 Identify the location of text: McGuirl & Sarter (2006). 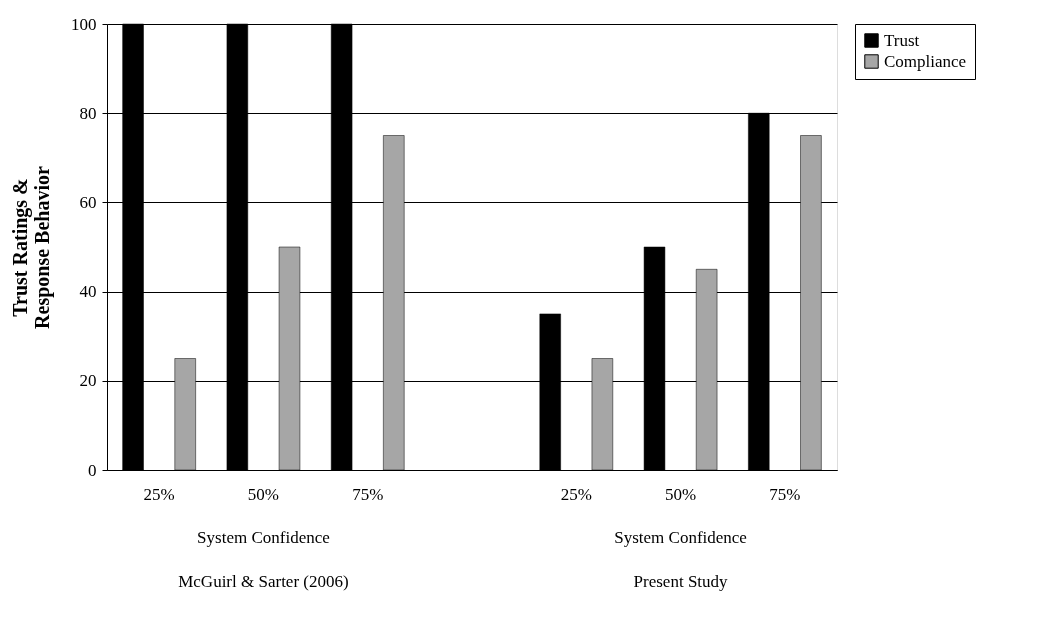
(263, 581).